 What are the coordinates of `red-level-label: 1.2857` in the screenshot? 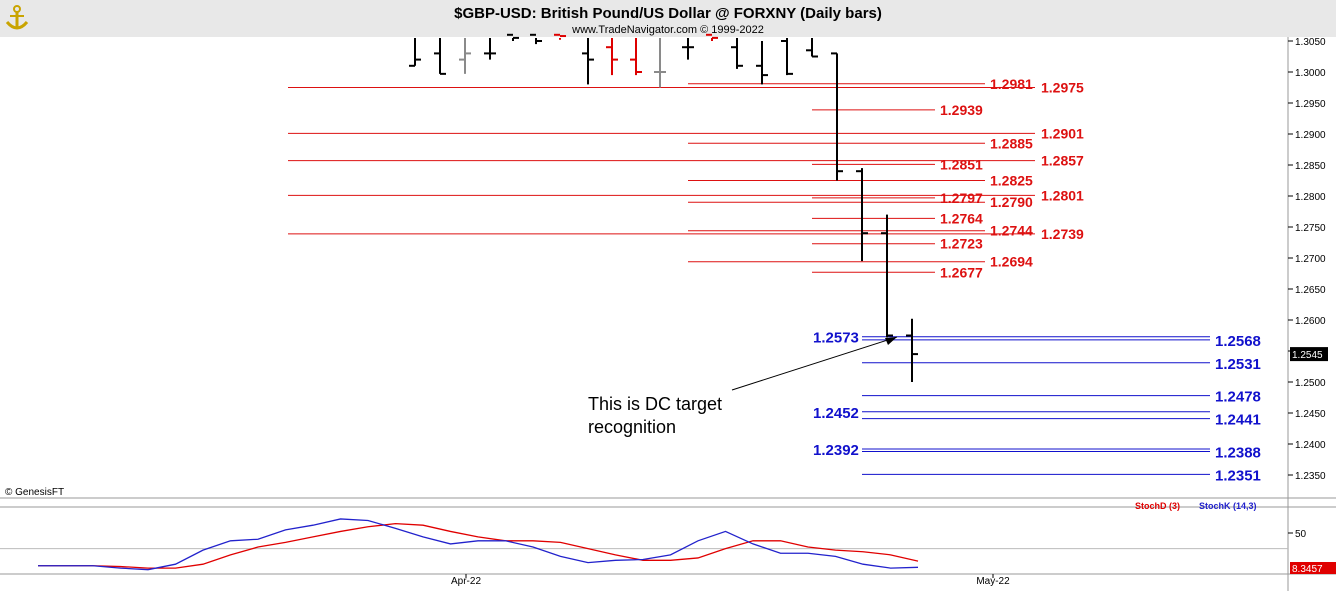 It's located at (1062, 161).